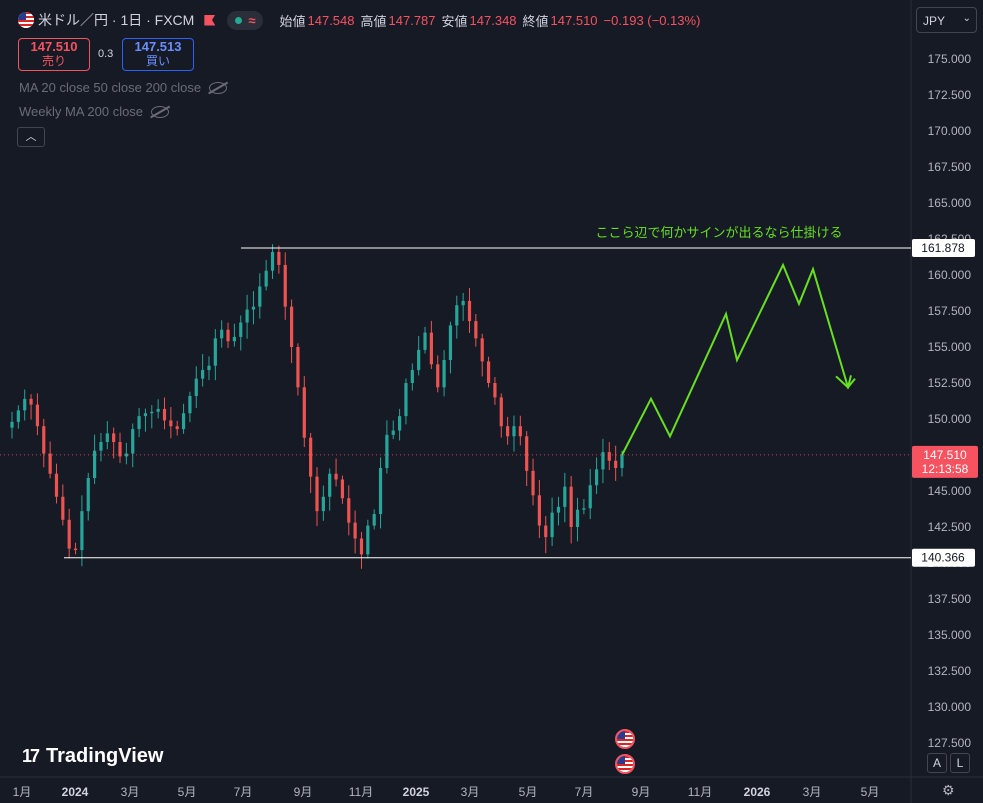  What do you see at coordinates (535, 21) in the screenshot?
I see `close-label: 終値` at bounding box center [535, 21].